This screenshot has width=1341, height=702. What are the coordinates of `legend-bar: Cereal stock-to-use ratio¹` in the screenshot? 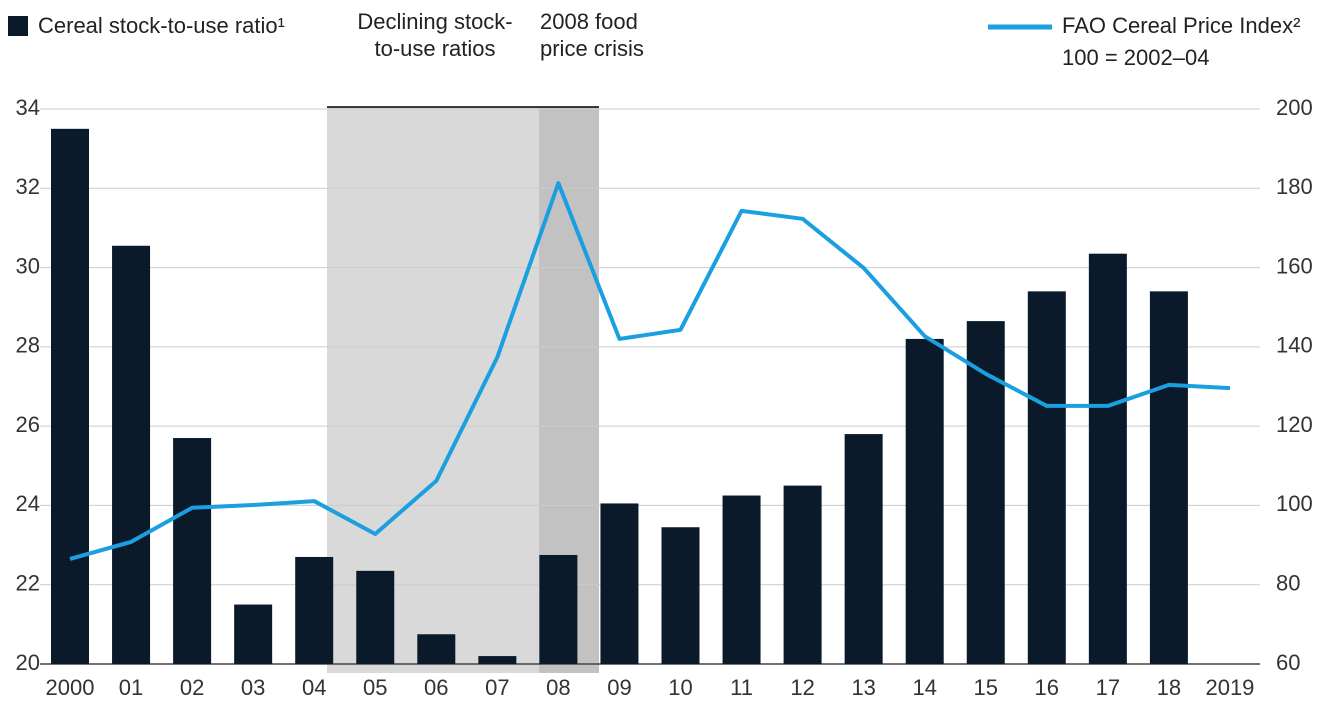 It's located at (161, 25).